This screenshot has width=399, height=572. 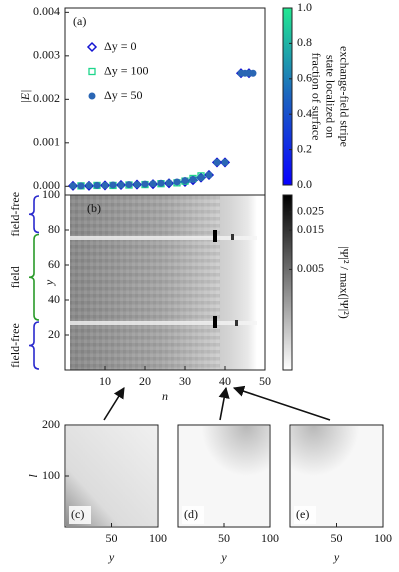 What do you see at coordinates (185, 381) in the screenshot?
I see `x-tick-label: 30` at bounding box center [185, 381].